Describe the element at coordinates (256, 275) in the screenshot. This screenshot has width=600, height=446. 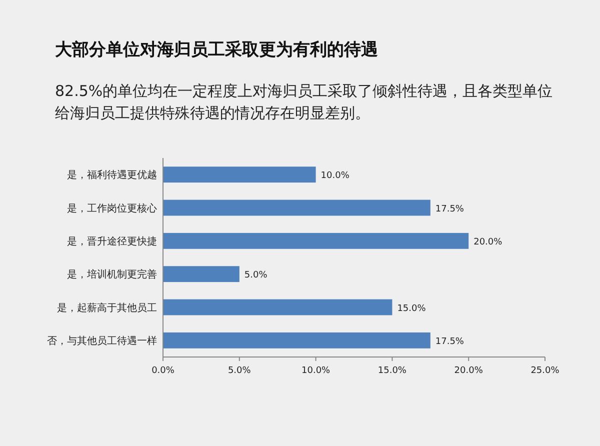
I see `data-label: 5.0%` at that location.